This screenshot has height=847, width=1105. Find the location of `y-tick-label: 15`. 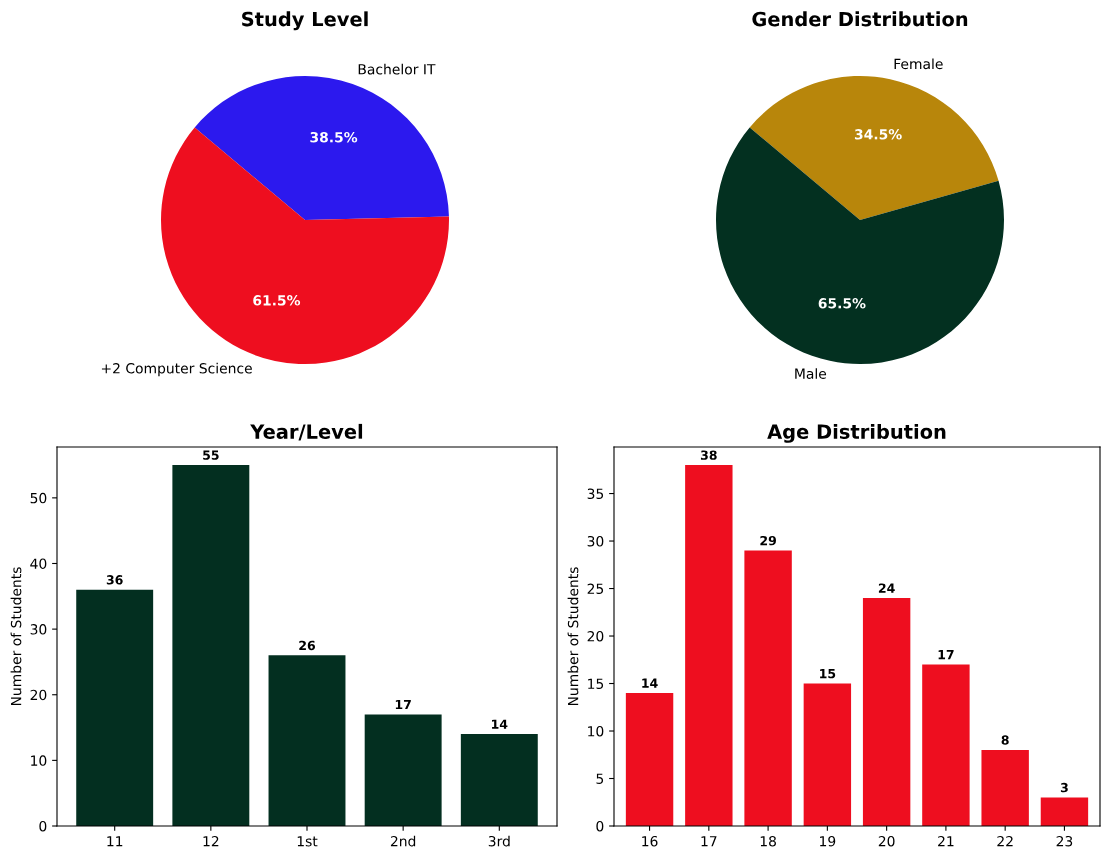

y-tick-label: 15 is located at coordinates (596, 683).